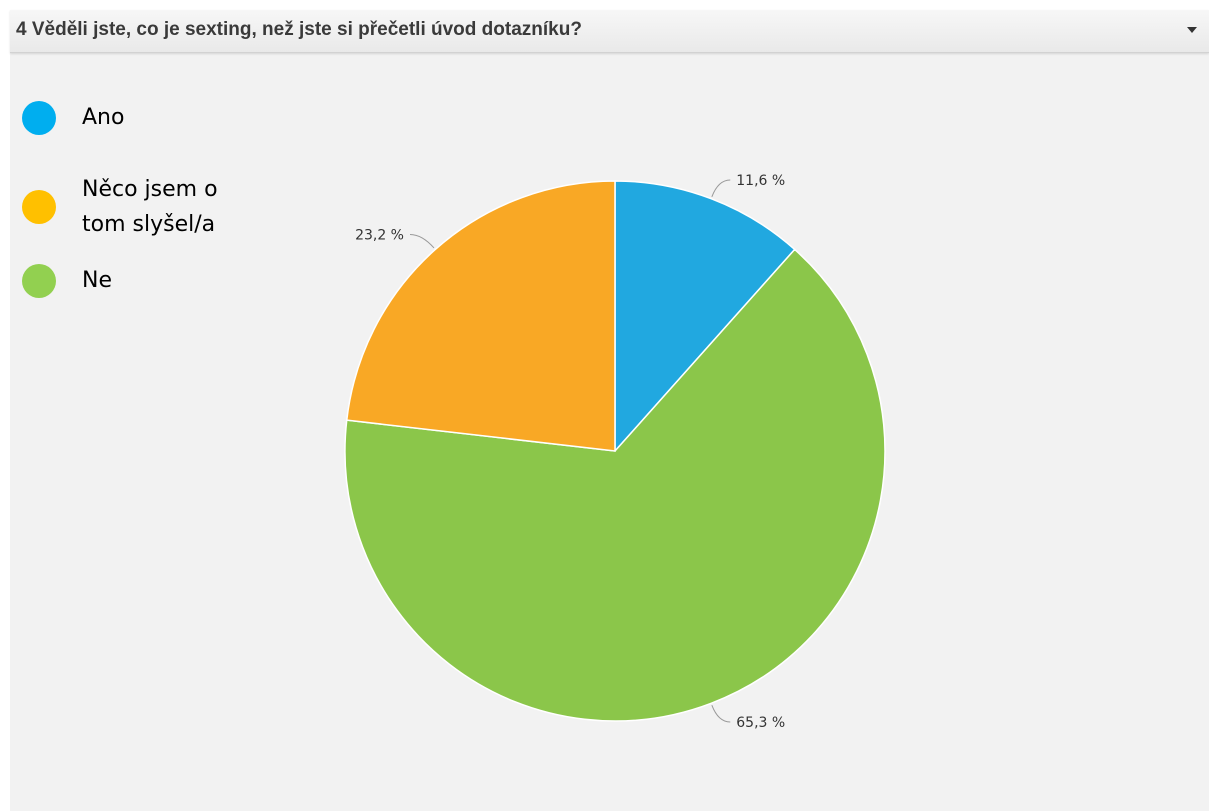  Describe the element at coordinates (39, 207) in the screenshot. I see `legend-swatch-neco` at that location.